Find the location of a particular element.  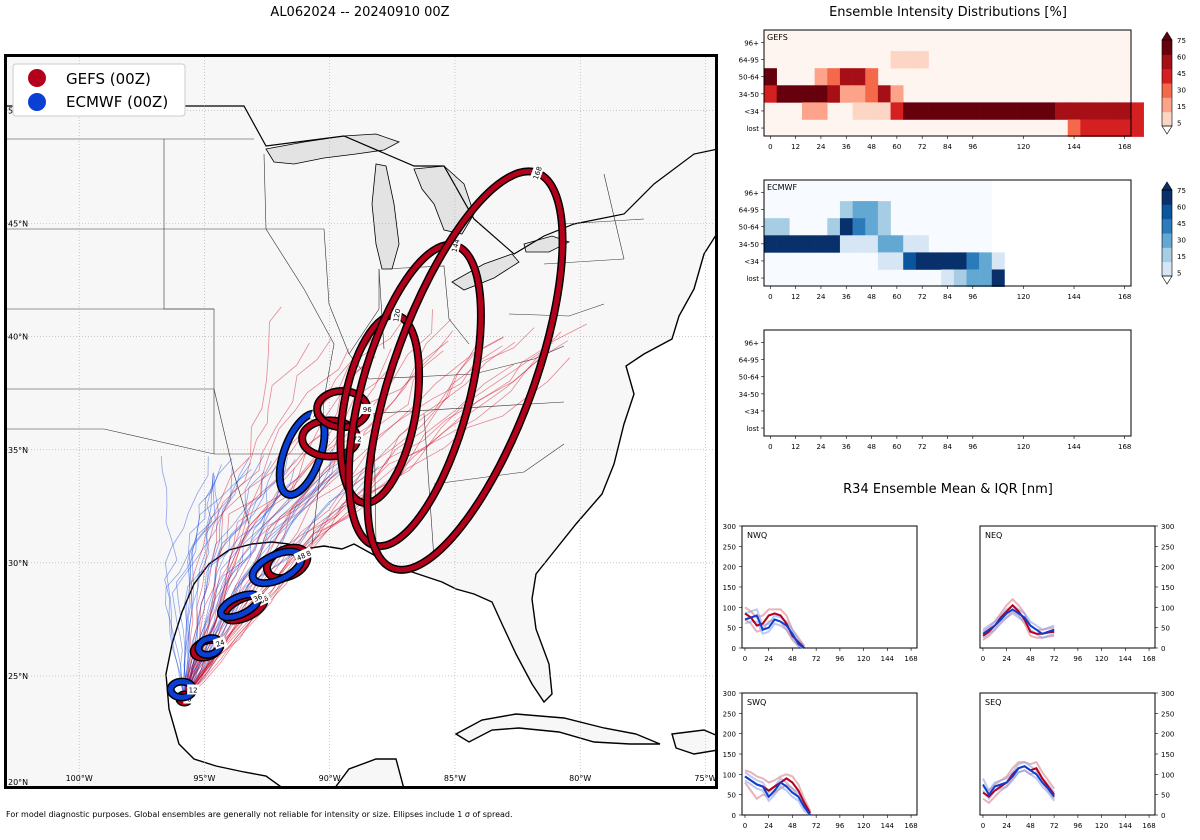

r34-y-label: 250 is located at coordinates (1167, 714).